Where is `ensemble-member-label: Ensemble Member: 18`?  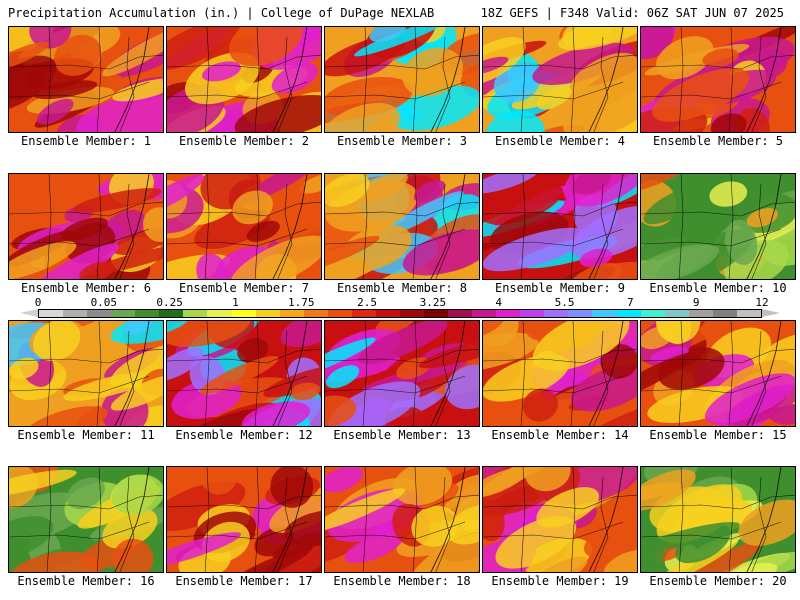
ensemble-member-label: Ensemble Member: 18 is located at coordinates (402, 581).